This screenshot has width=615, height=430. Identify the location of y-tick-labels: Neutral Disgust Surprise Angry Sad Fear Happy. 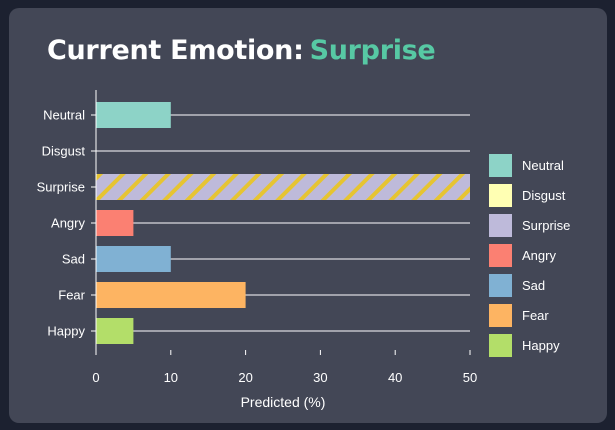
(66, 223).